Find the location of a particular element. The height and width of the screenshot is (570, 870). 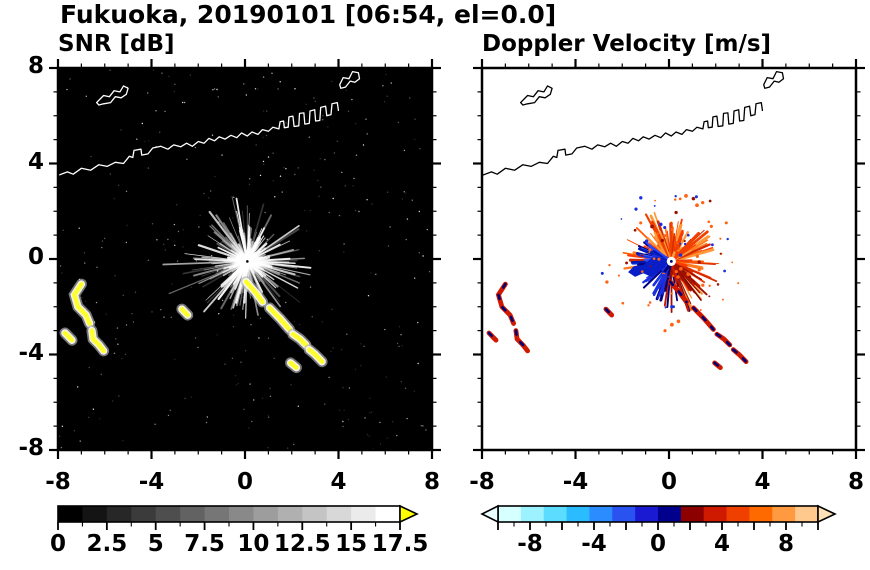

colorbar-tick-label: 12.5 is located at coordinates (302, 544).